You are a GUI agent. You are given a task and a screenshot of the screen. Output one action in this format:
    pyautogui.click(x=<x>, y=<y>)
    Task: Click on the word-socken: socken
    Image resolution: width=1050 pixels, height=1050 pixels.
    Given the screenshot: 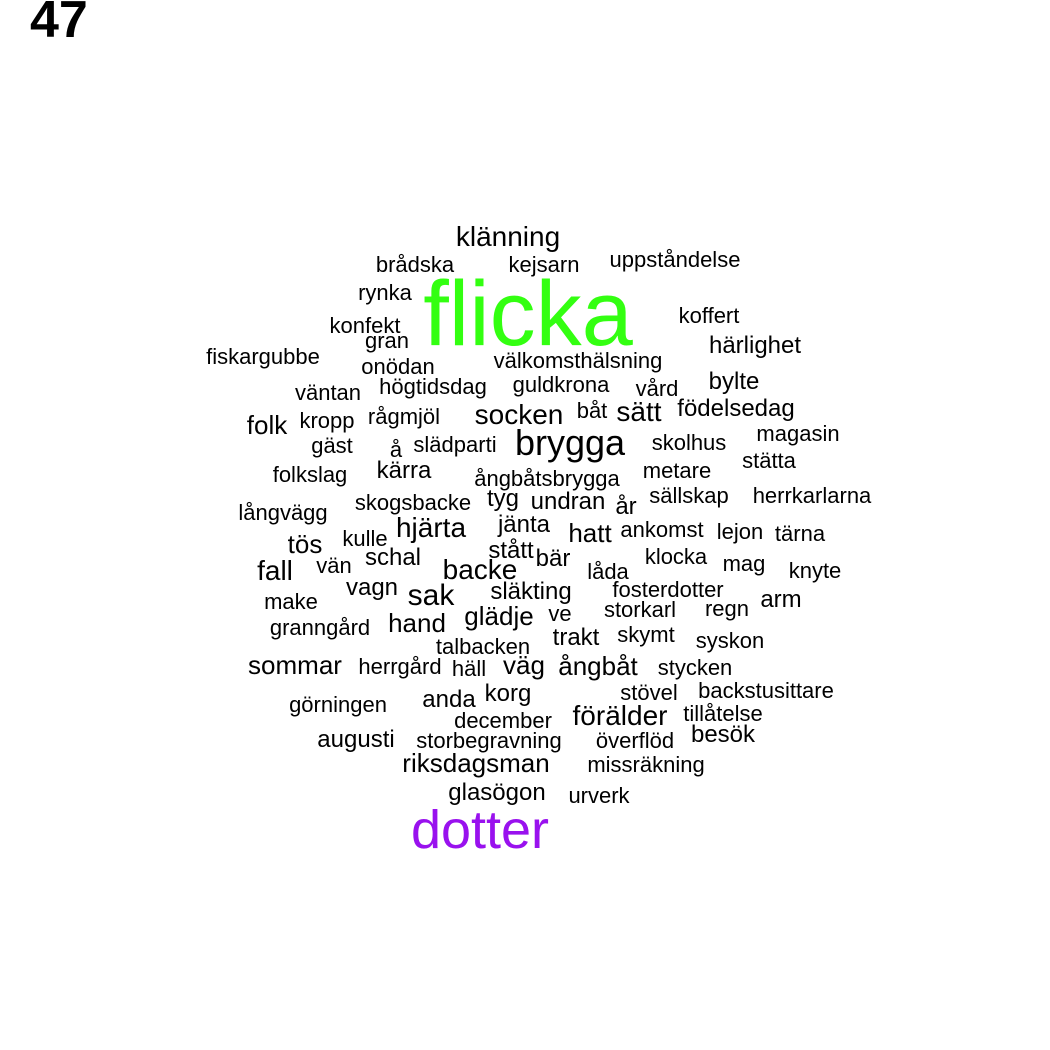 What is the action you would take?
    pyautogui.click(x=519, y=414)
    